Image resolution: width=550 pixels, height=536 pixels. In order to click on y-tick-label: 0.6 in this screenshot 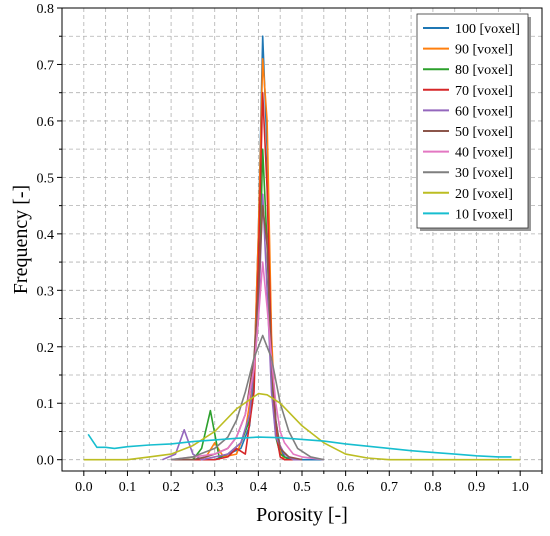, I will do `click(46, 122)`.